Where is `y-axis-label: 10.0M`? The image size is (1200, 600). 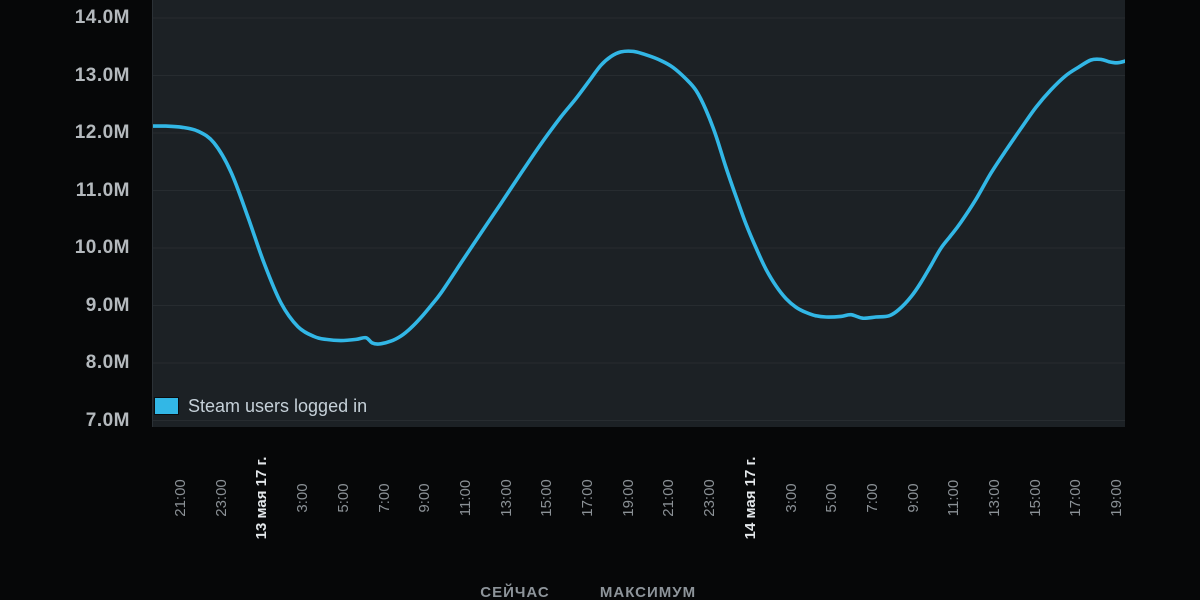
y-axis-label: 10.0M is located at coordinates (102, 247).